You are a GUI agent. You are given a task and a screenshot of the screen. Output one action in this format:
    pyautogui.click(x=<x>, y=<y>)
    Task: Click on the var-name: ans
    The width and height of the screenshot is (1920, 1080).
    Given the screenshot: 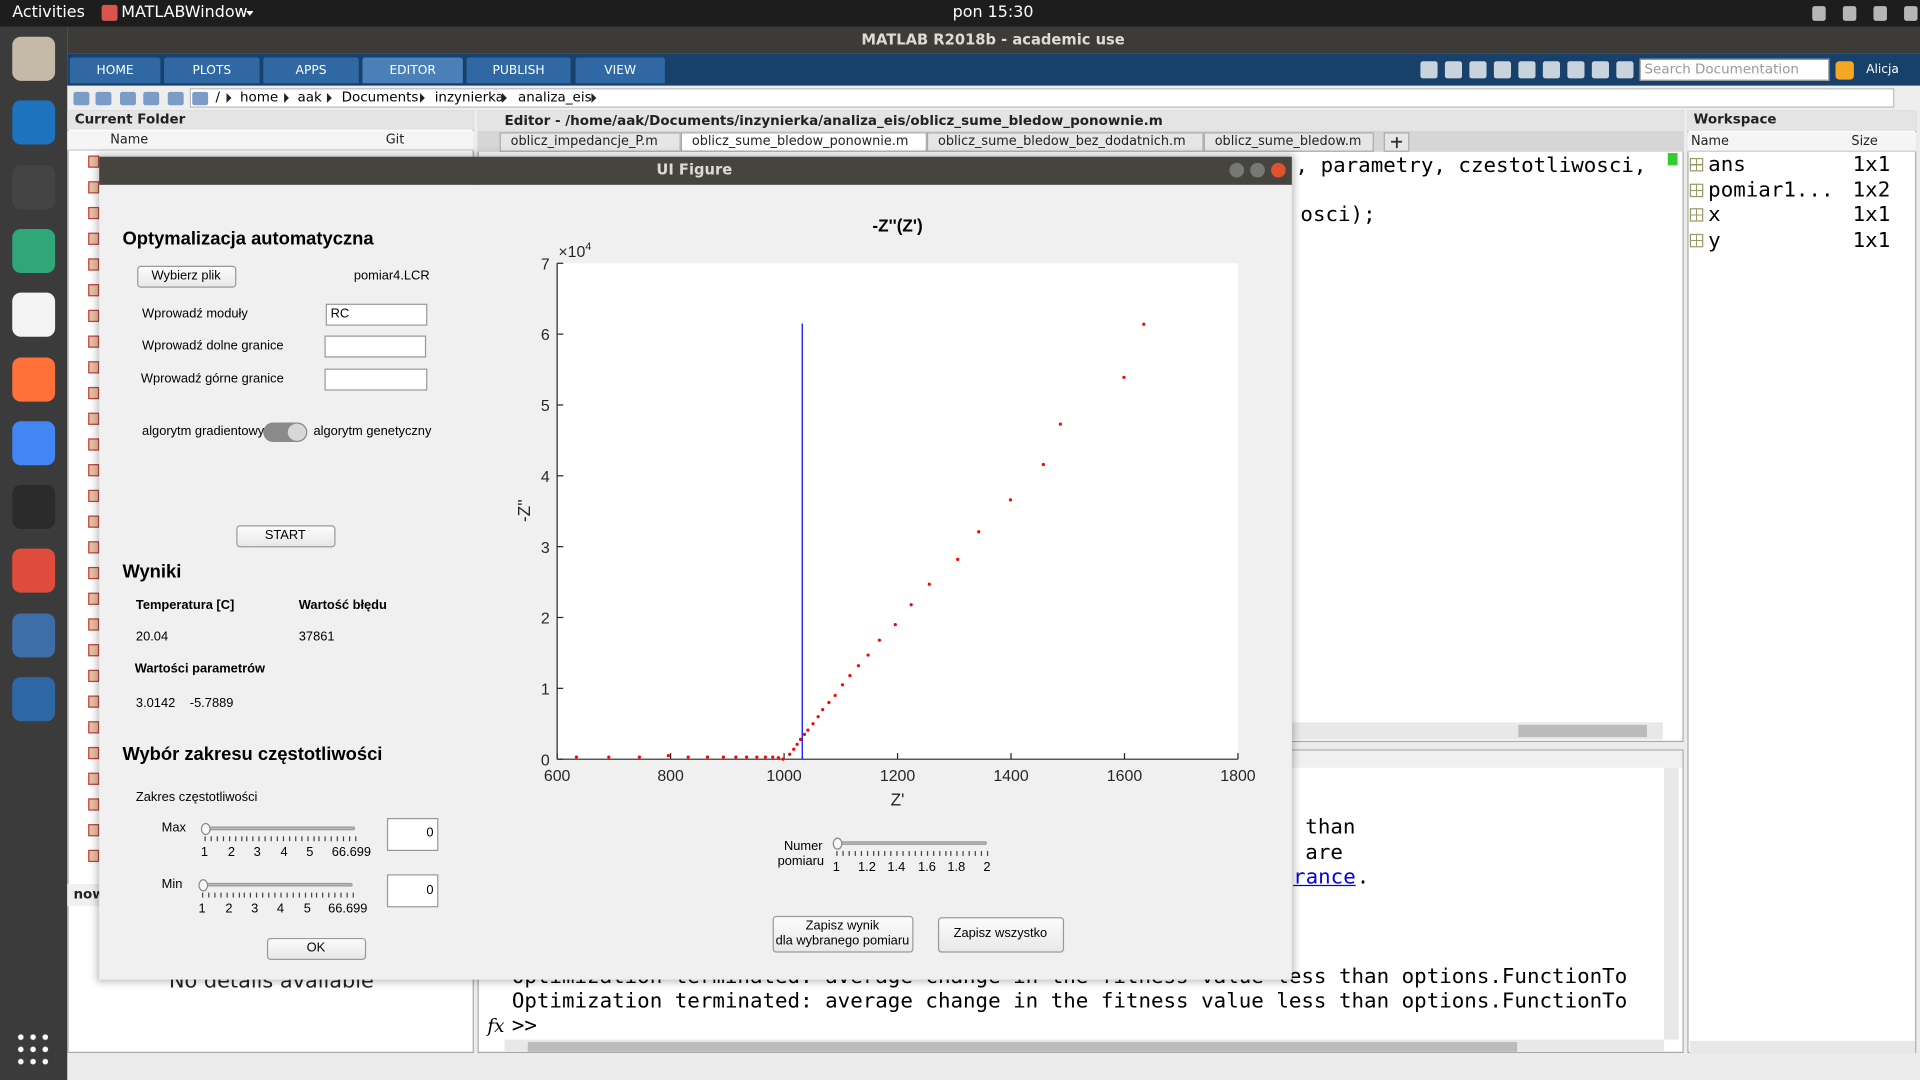 What is the action you would take?
    pyautogui.click(x=1727, y=165)
    